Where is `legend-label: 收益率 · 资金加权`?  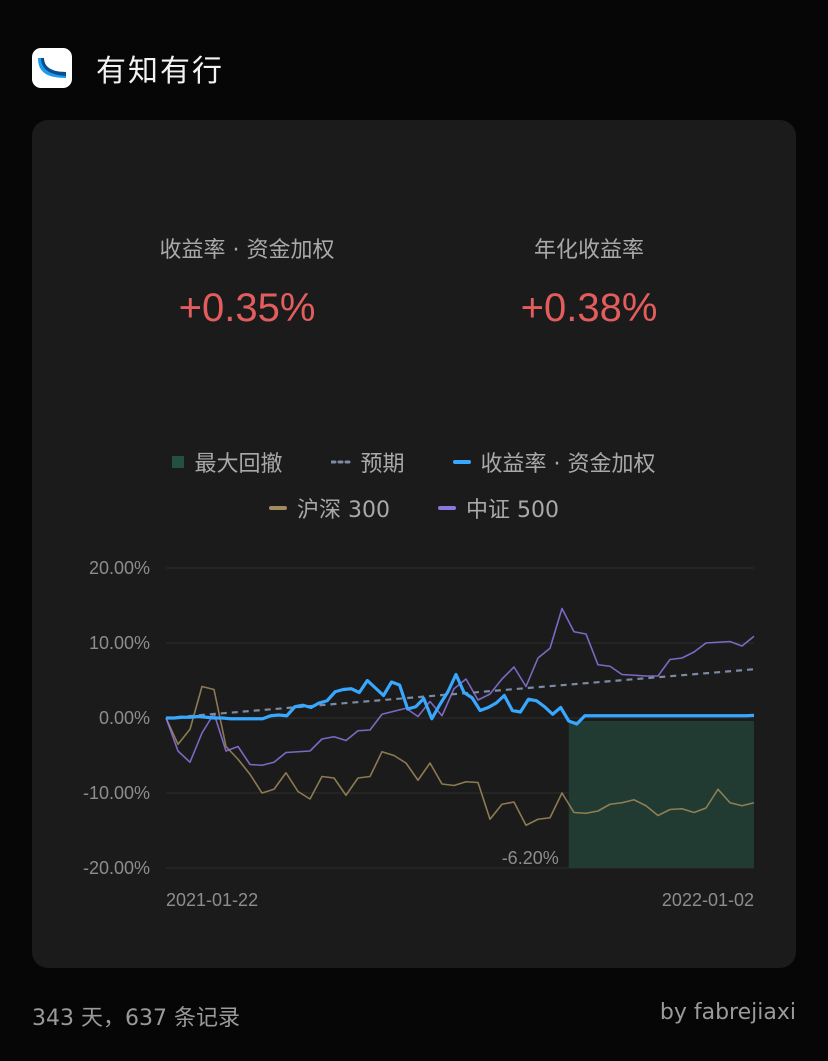 legend-label: 收益率 · 资金加权 is located at coordinates (568, 464).